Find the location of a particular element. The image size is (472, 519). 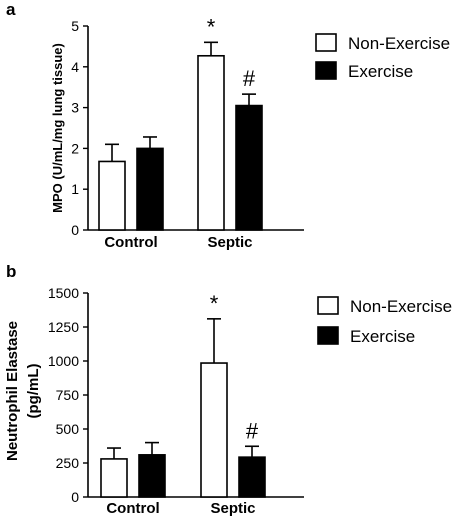

panel-label: a is located at coordinates (11, 9).